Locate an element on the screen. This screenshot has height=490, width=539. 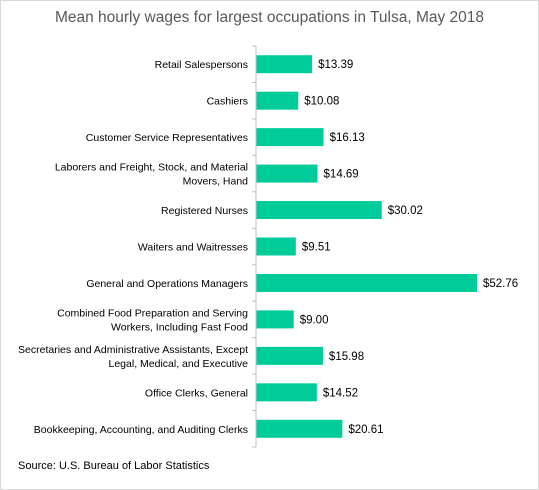
category-label: Registered Nurses is located at coordinates (204, 211).